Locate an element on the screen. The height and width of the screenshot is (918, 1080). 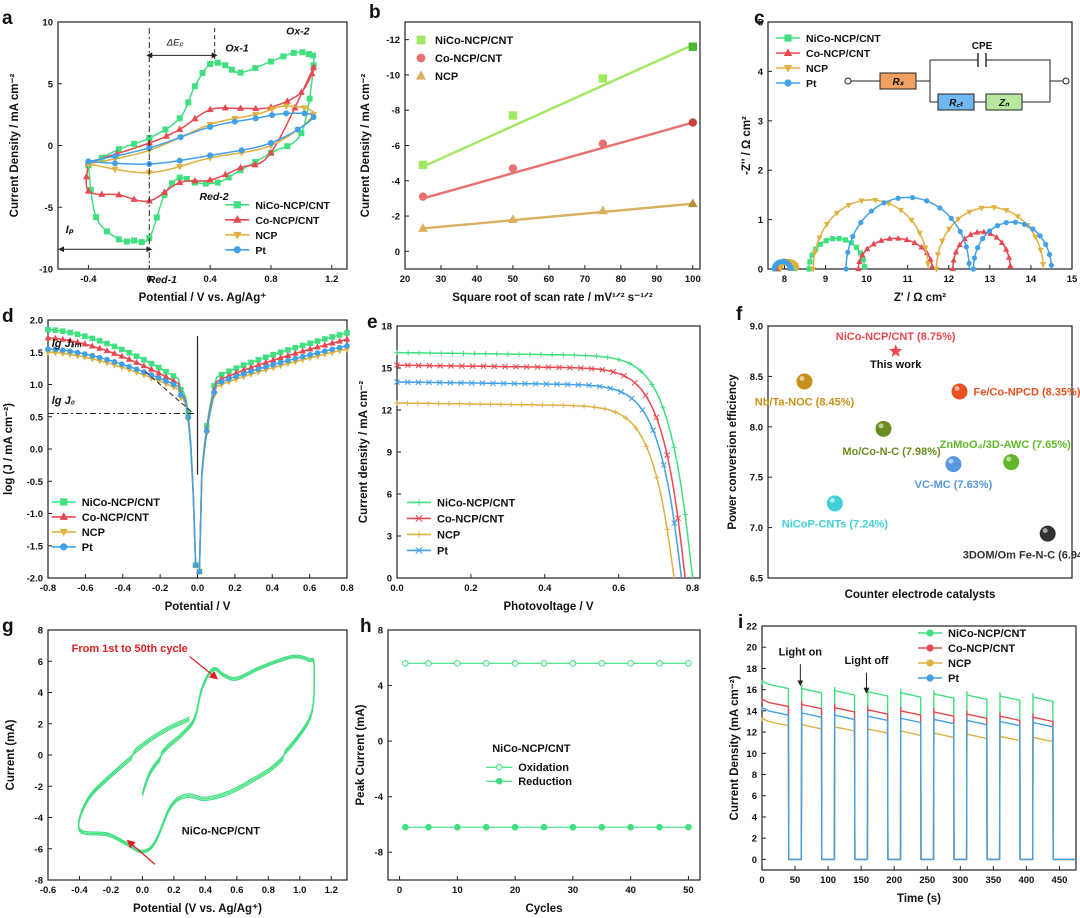
y-tick-label: 1.0 is located at coordinates (36, 385).